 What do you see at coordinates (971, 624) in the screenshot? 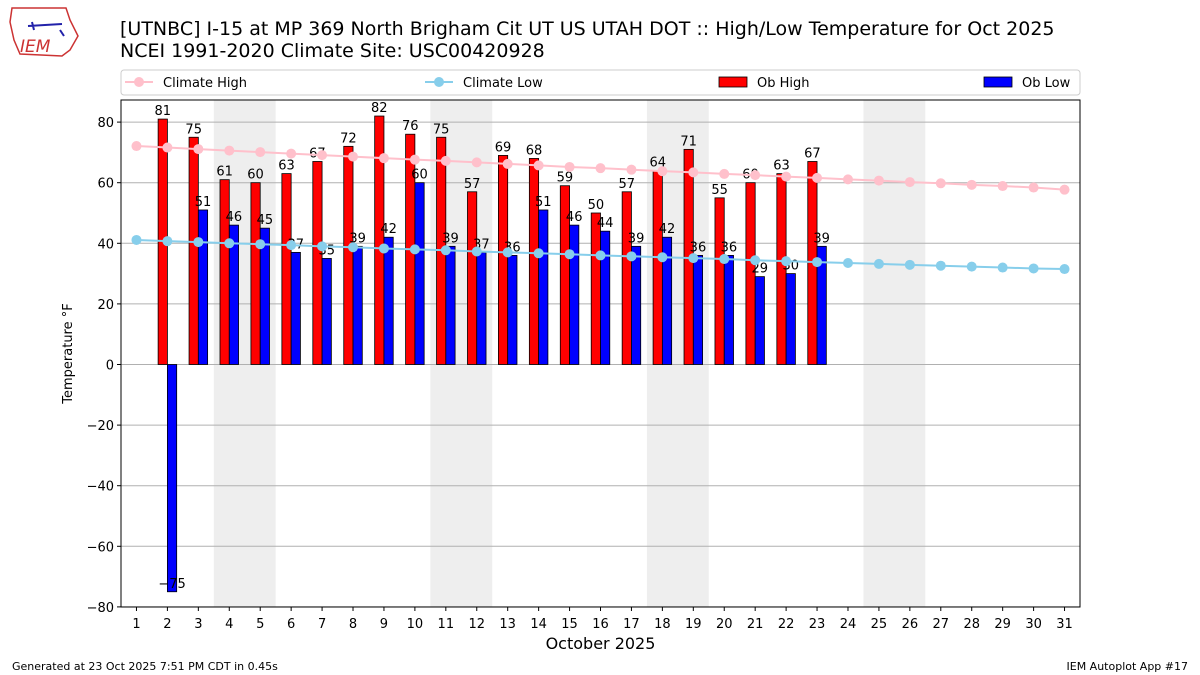
I see `x-tick-label: 28` at bounding box center [971, 624].